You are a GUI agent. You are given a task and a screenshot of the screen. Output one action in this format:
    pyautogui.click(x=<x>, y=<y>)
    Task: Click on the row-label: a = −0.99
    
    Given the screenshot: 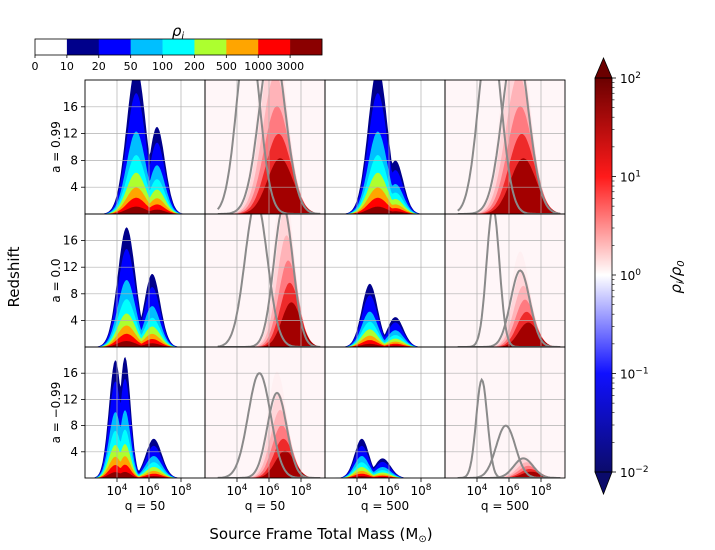 What is the action you would take?
    pyautogui.click(x=56, y=413)
    